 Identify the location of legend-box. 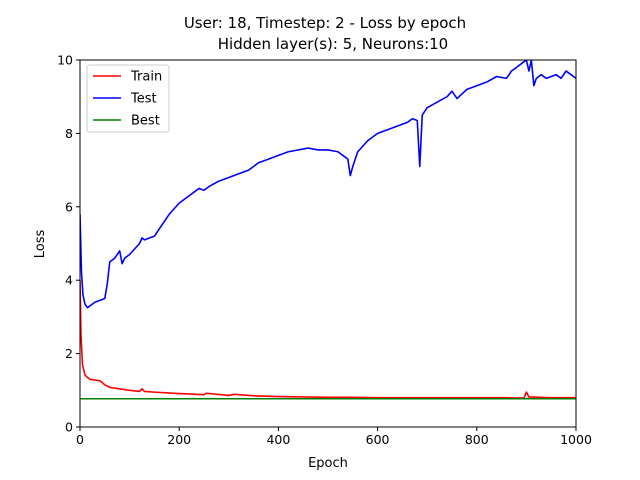
(128, 98).